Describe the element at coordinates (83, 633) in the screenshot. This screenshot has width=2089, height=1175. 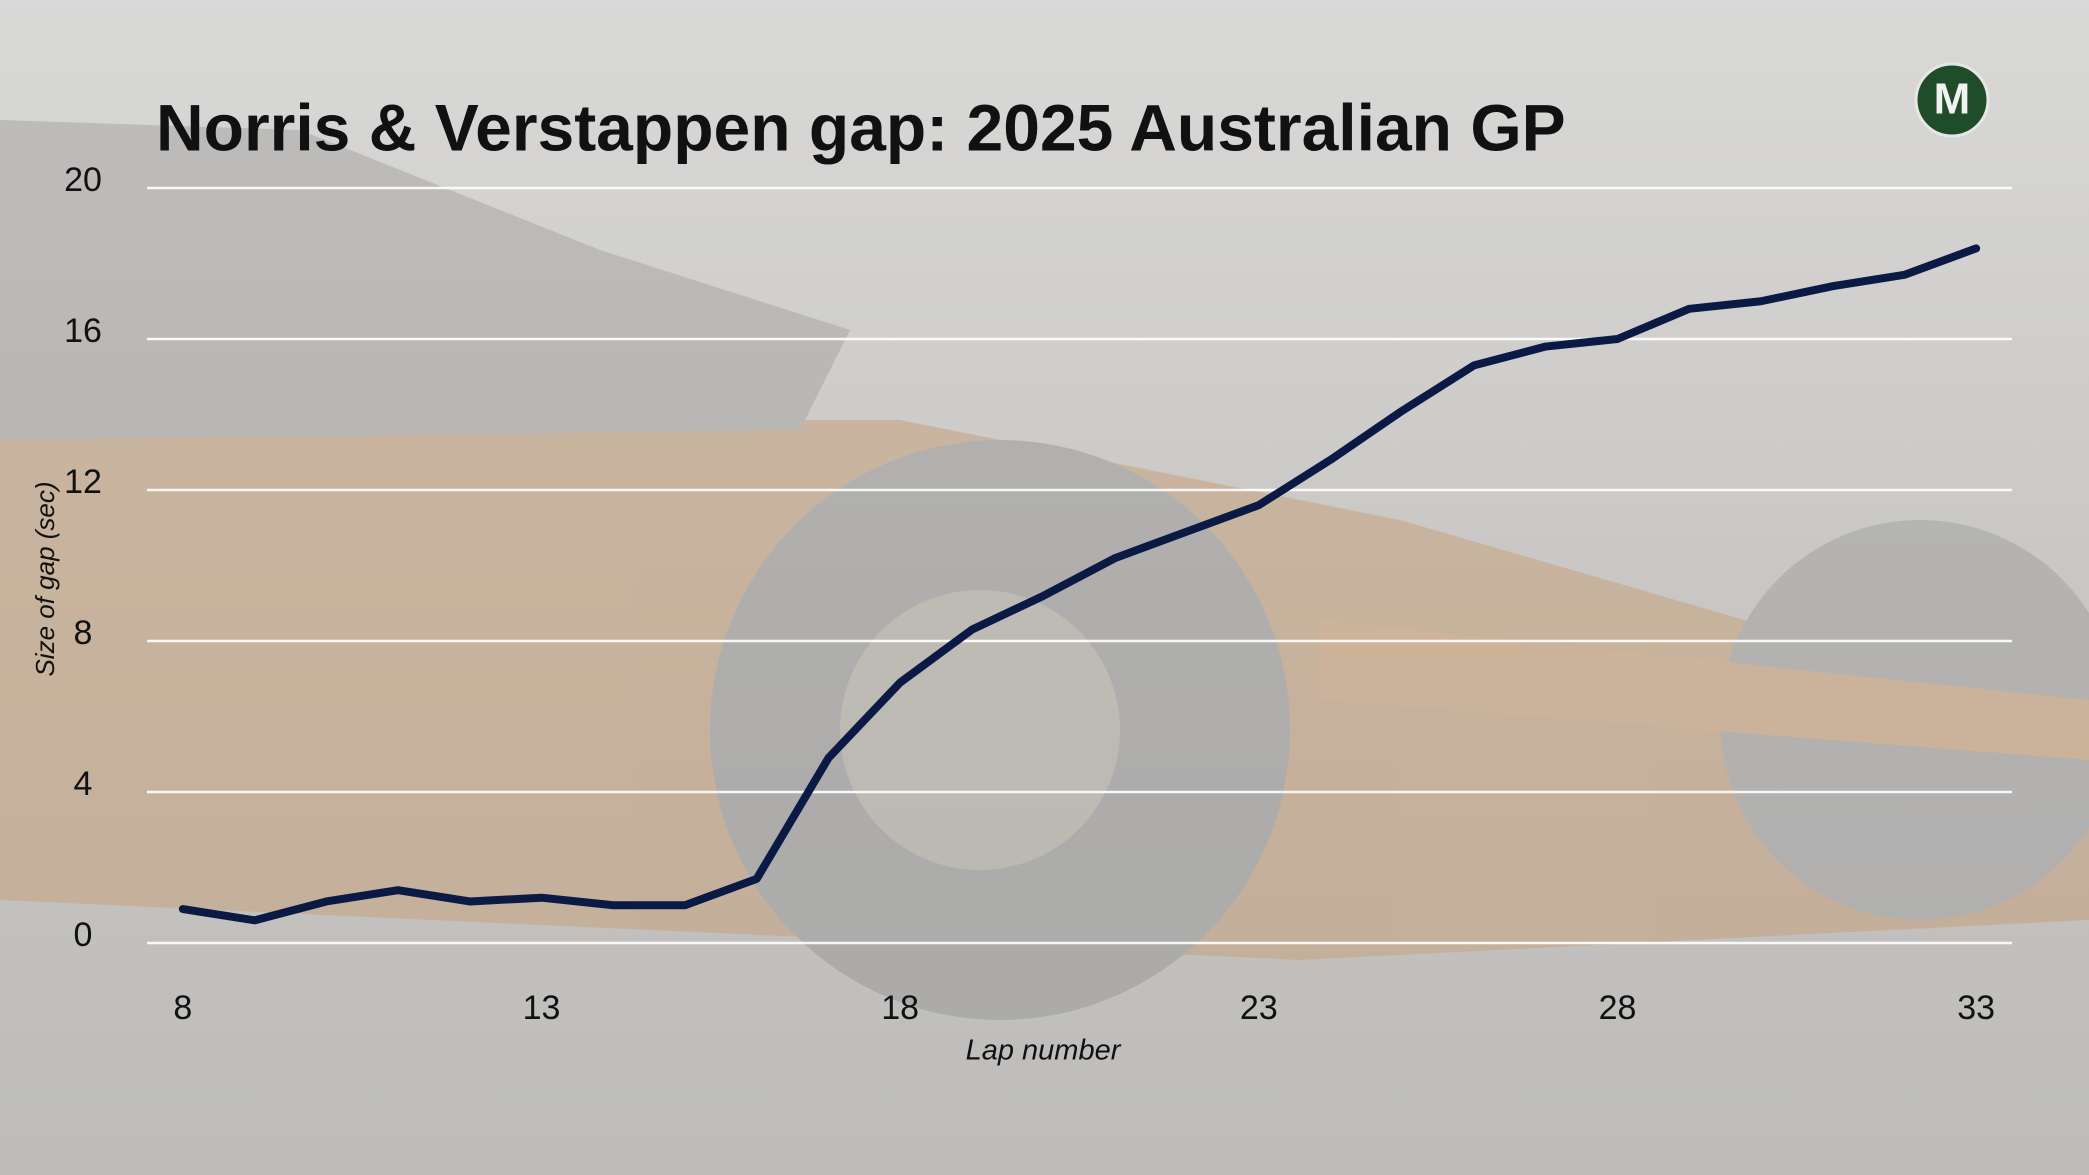
I see `y-tick-label: 8` at that location.